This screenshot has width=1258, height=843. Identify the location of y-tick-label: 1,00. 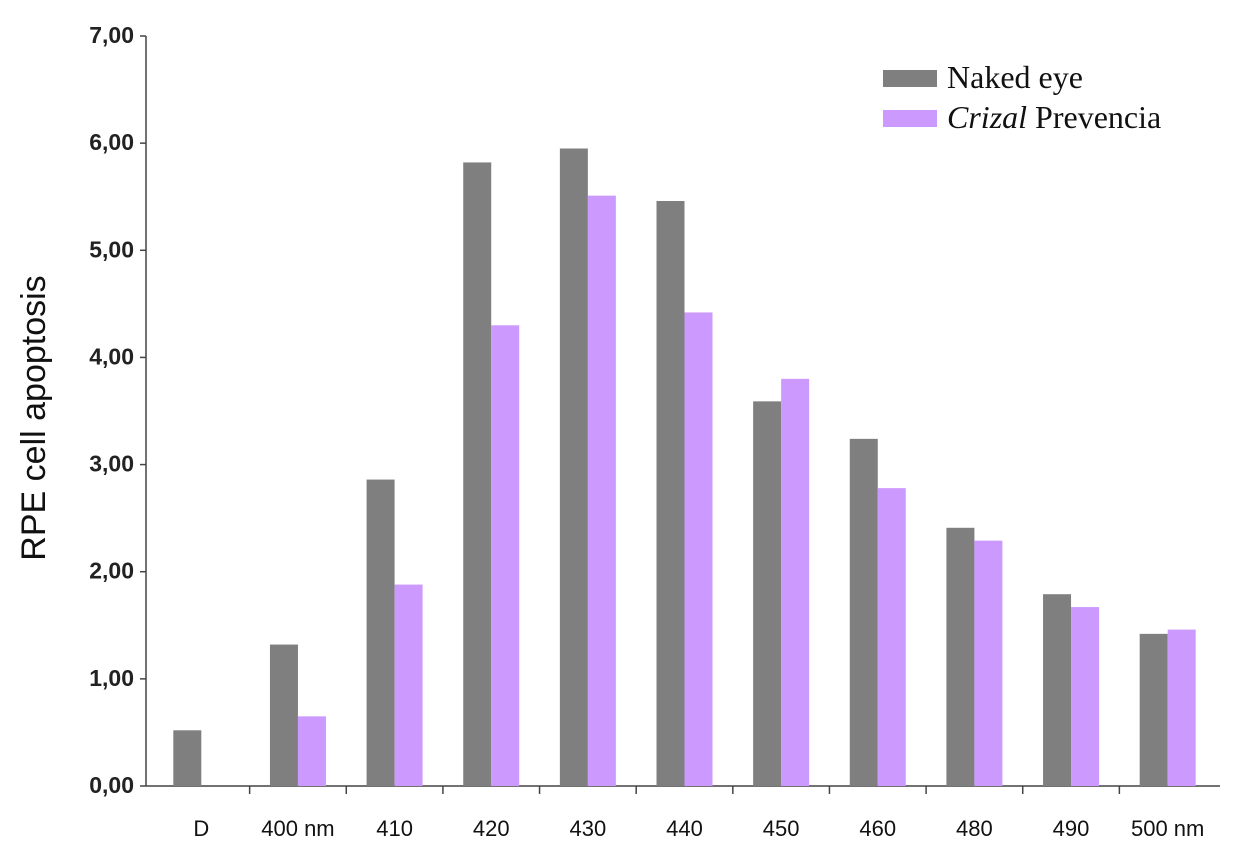
(111, 678).